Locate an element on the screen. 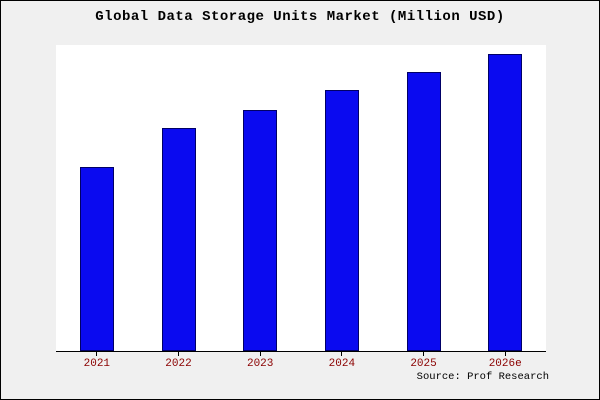 This screenshot has height=400, width=600. tick-cell-2021 is located at coordinates (97, 354).